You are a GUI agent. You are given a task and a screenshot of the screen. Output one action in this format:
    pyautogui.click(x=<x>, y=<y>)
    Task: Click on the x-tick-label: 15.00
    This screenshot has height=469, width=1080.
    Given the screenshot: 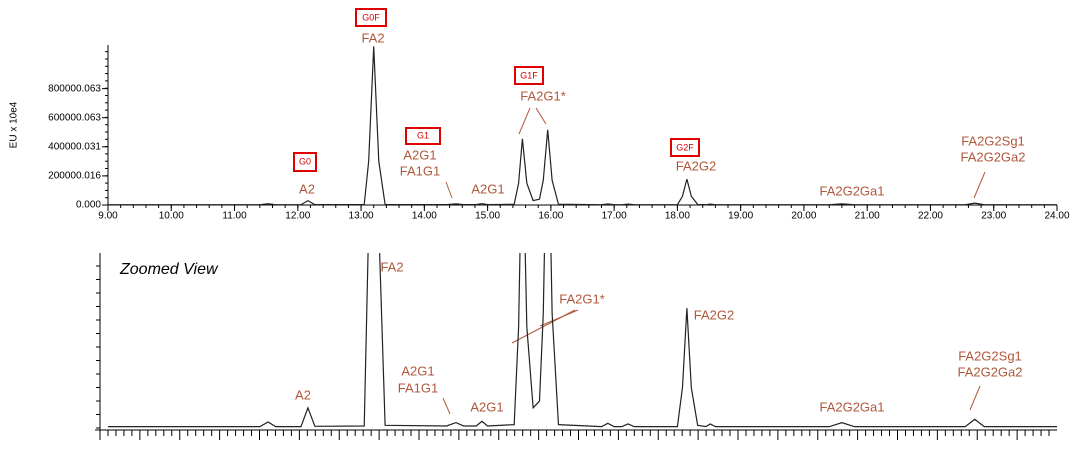 What is the action you would take?
    pyautogui.click(x=487, y=216)
    